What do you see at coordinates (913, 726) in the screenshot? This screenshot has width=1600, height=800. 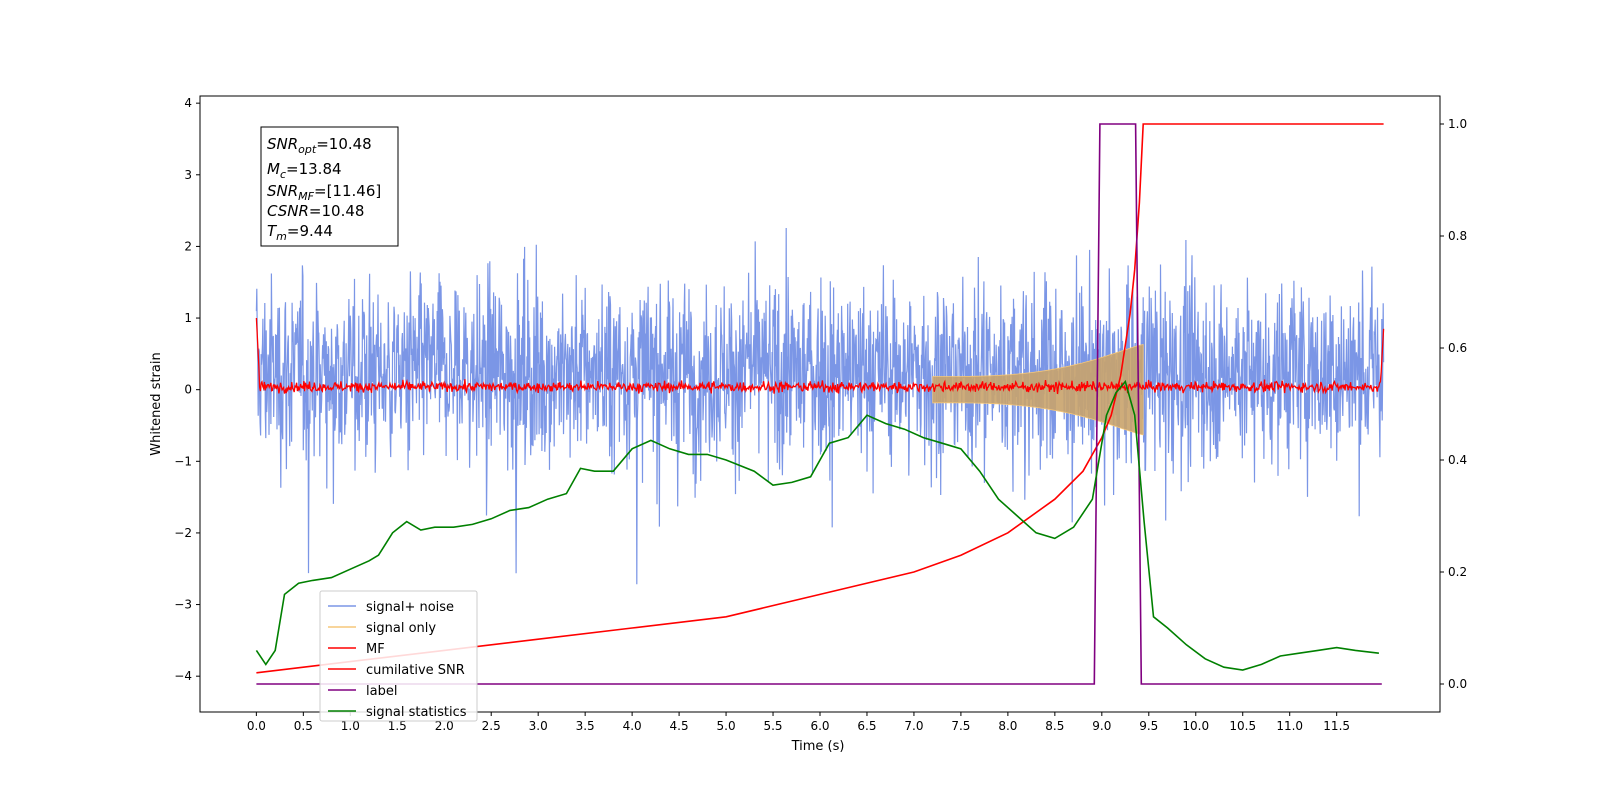 I see `x-tick-label: 7.0` at bounding box center [913, 726].